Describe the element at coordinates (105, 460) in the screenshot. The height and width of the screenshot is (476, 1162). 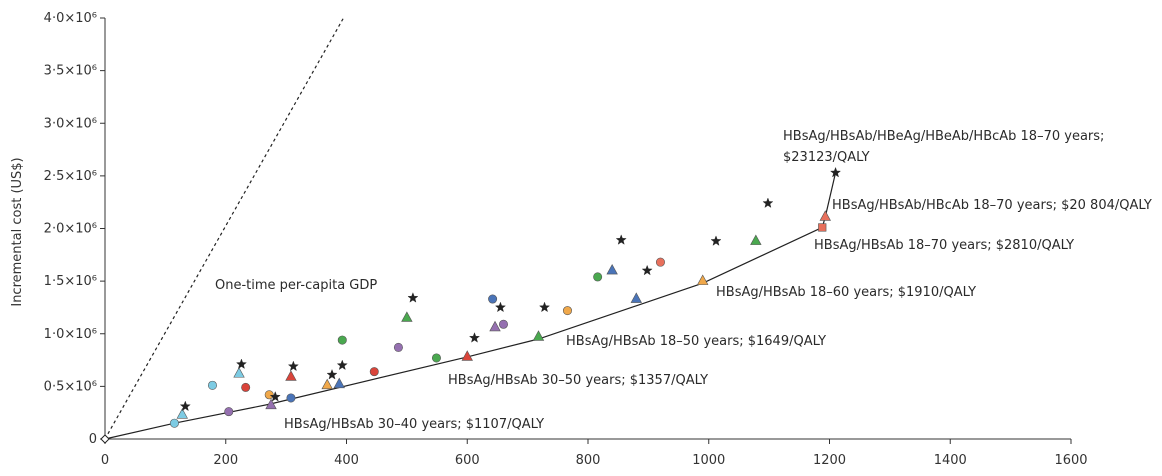
I see `x-tick-label: 0` at that location.